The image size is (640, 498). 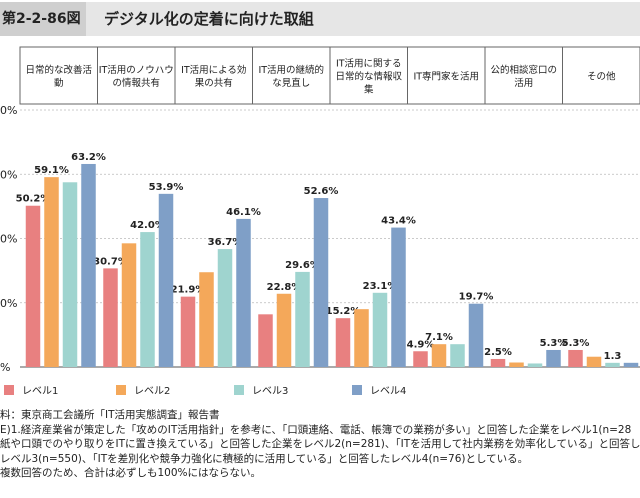 I want to click on category-label: 集, so click(x=369, y=90).